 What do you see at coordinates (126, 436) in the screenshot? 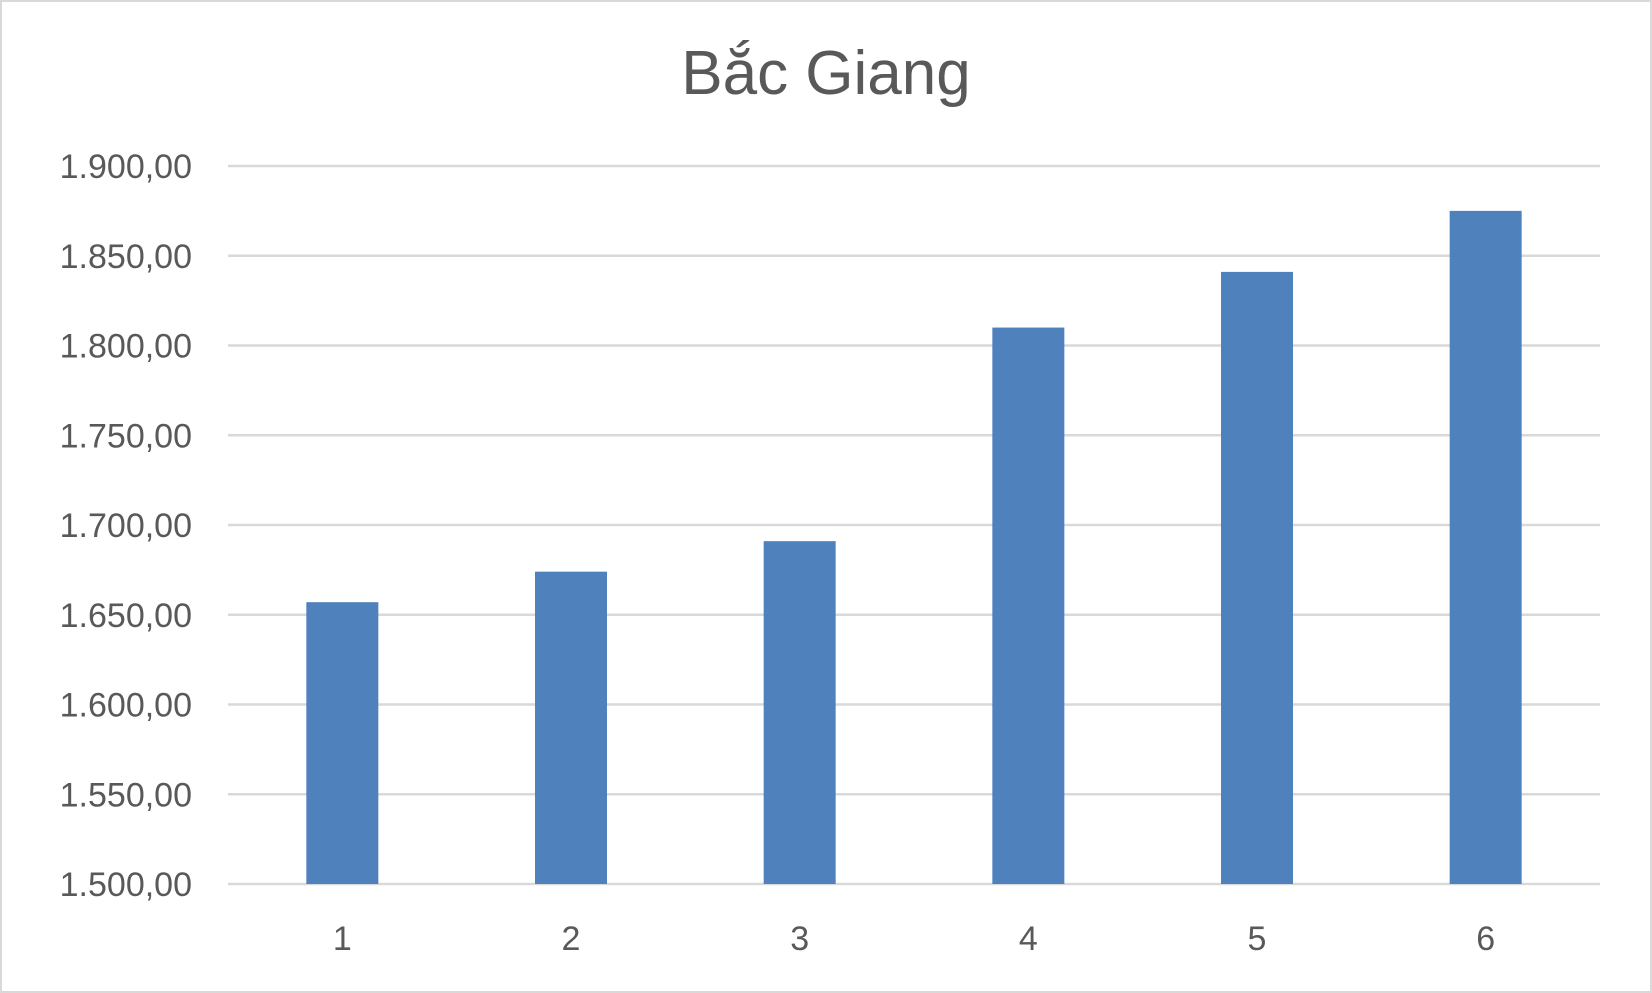
I see `y-tick-label: 1.750,00` at bounding box center [126, 436].